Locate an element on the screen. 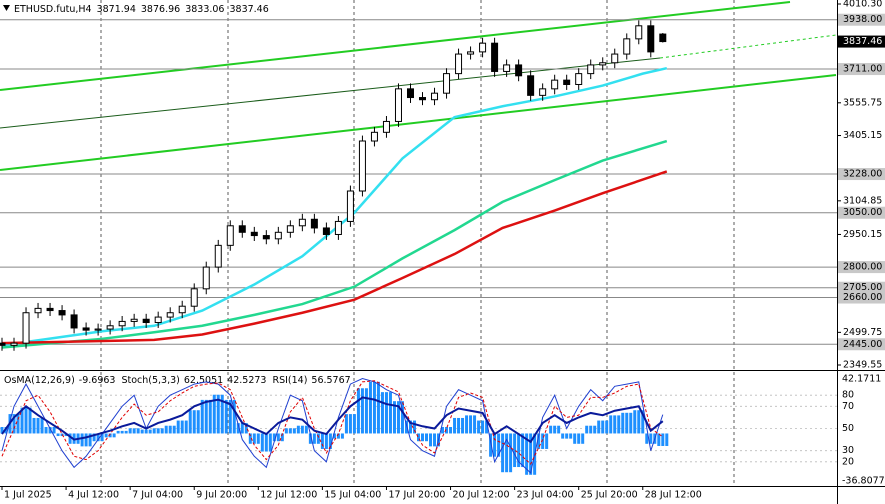 This screenshot has height=504, width=885. x-tick-label: 28 Jul 12:00 is located at coordinates (673, 495).